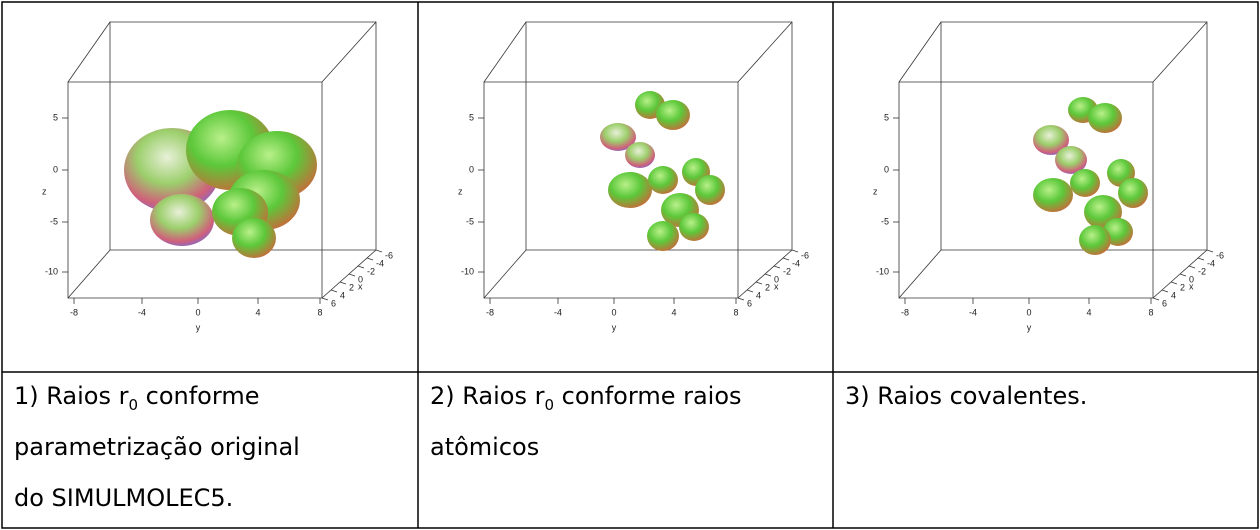 This screenshot has height=530, width=1260. Describe the element at coordinates (966, 396) in the screenshot. I see `caption-text: 3) Raios covalentes.` at that location.